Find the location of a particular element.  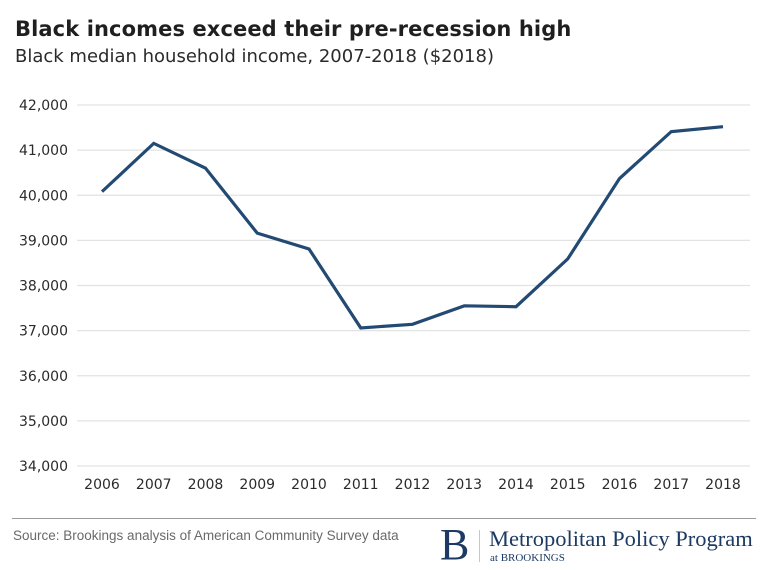

x-tick-label: 2008 is located at coordinates (206, 485).